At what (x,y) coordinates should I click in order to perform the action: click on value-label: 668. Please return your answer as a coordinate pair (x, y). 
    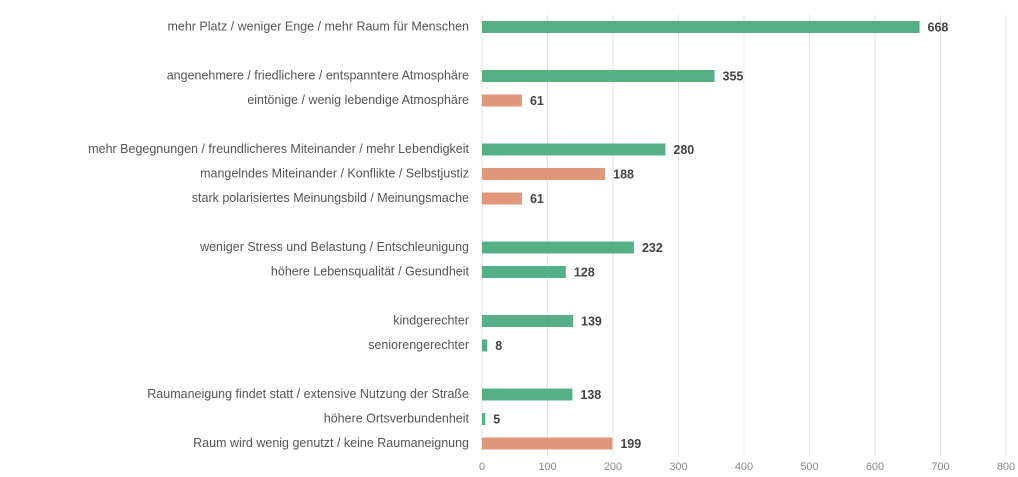
    Looking at the image, I should click on (938, 27).